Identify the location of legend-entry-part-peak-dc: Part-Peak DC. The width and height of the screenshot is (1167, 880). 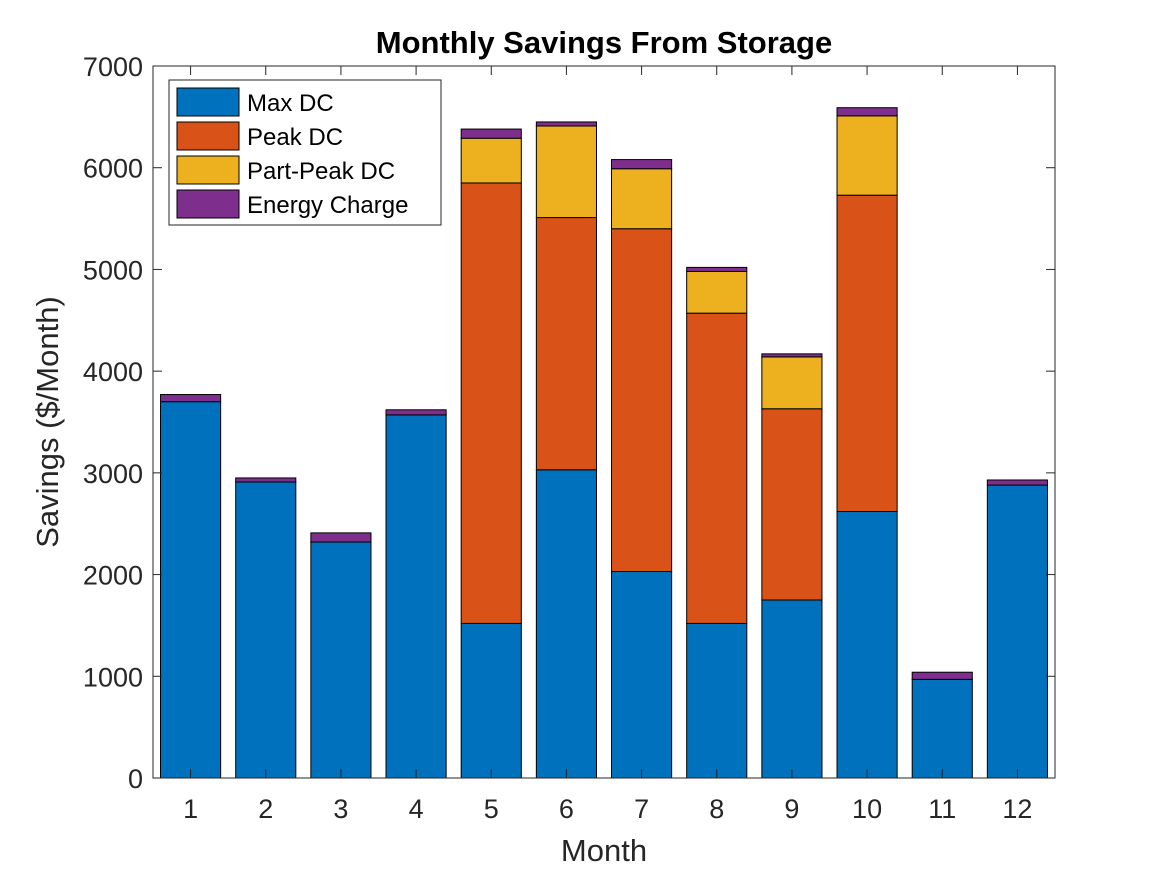
(286, 170).